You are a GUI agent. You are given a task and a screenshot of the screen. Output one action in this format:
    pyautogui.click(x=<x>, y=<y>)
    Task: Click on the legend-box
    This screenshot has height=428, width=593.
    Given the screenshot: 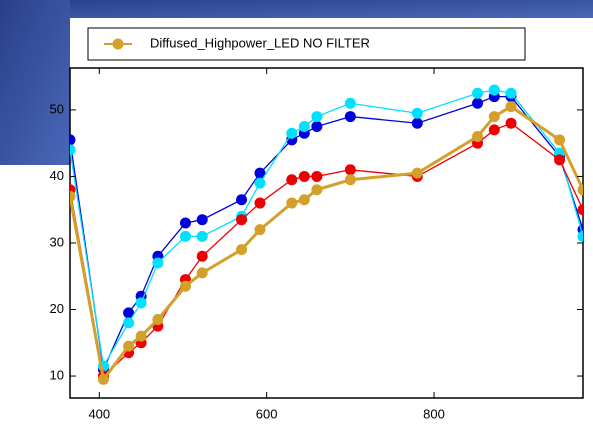 What is the action you would take?
    pyautogui.click(x=306, y=44)
    